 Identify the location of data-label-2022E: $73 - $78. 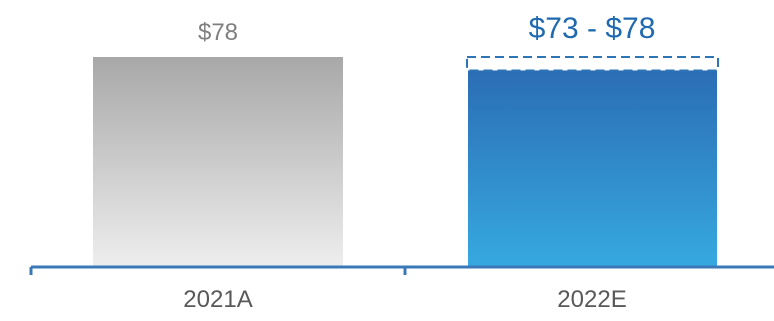
(592, 28).